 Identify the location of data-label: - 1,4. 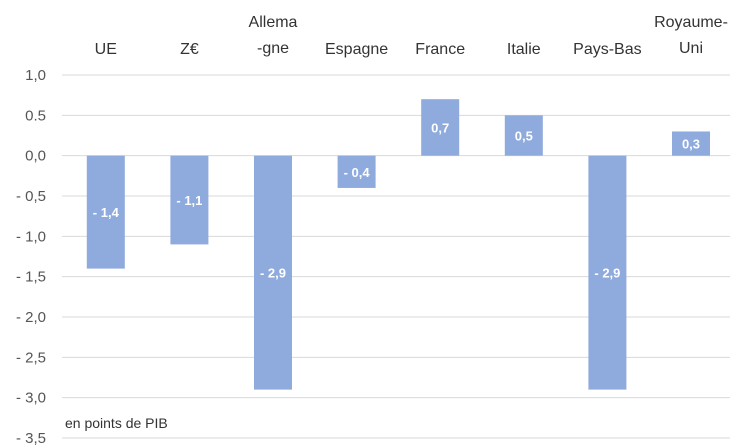
(106, 212).